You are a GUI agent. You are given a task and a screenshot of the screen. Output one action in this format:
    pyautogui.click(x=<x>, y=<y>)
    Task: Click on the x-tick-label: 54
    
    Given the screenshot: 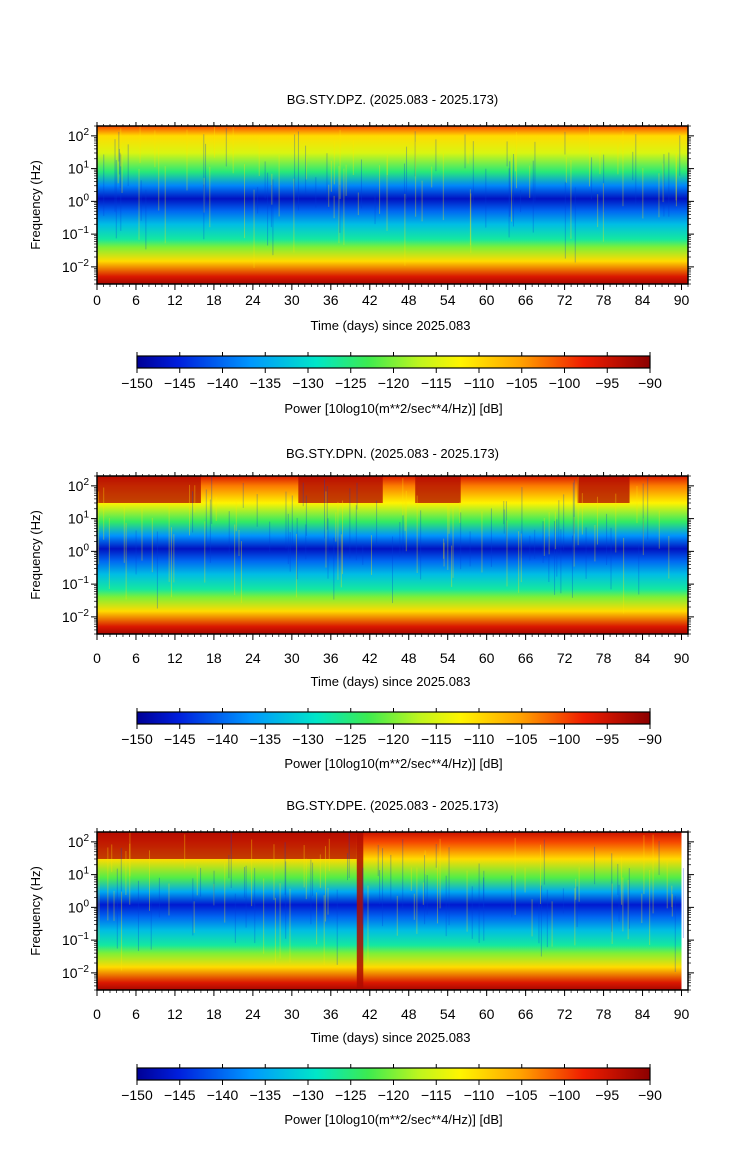 What is the action you would take?
    pyautogui.click(x=448, y=658)
    